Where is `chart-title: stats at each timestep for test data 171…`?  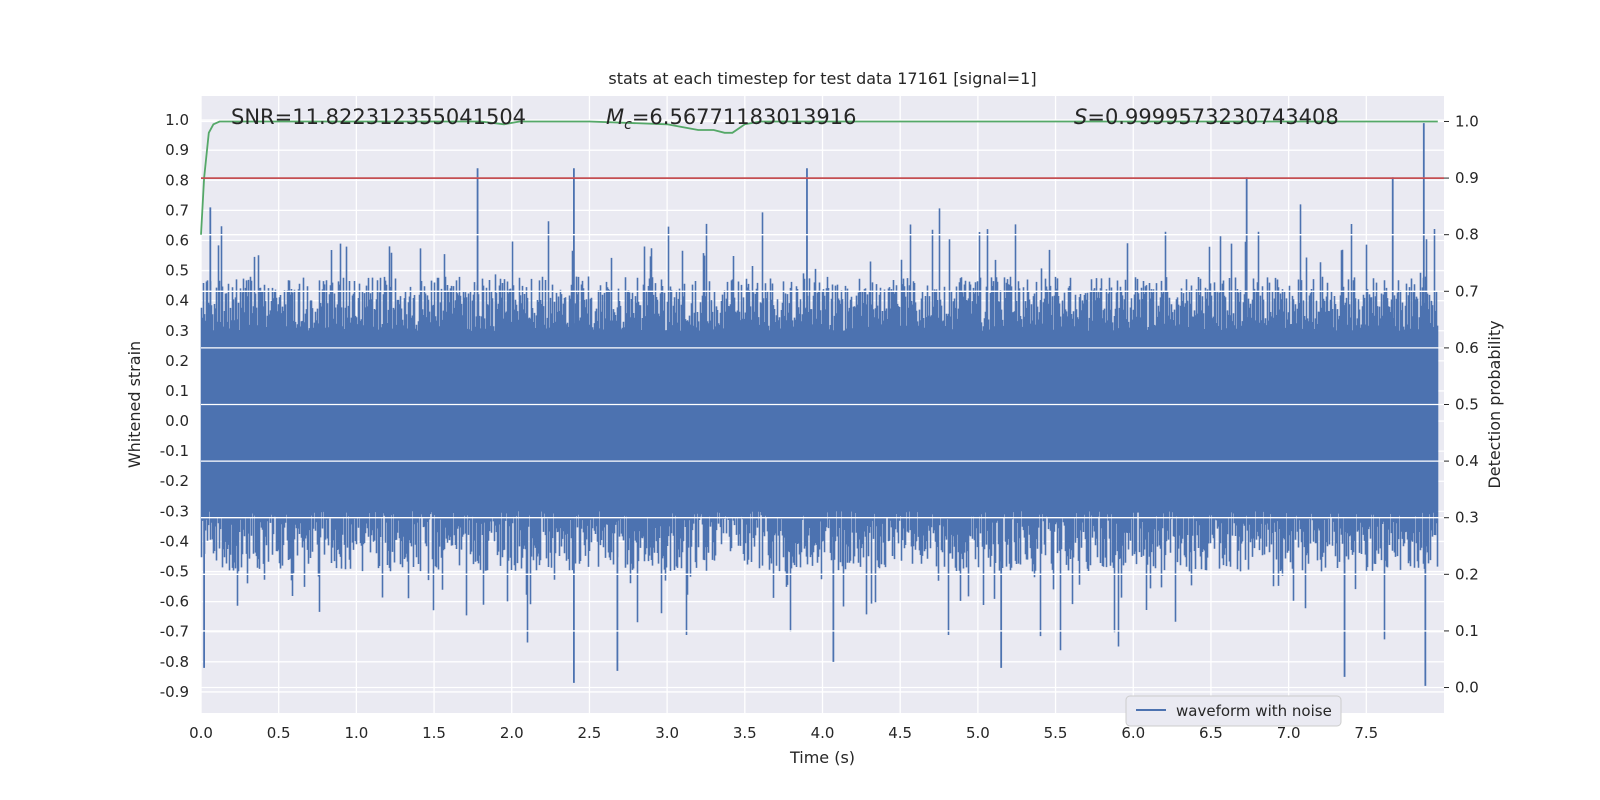 chart-title: stats at each timestep for test data 171… is located at coordinates (822, 78).